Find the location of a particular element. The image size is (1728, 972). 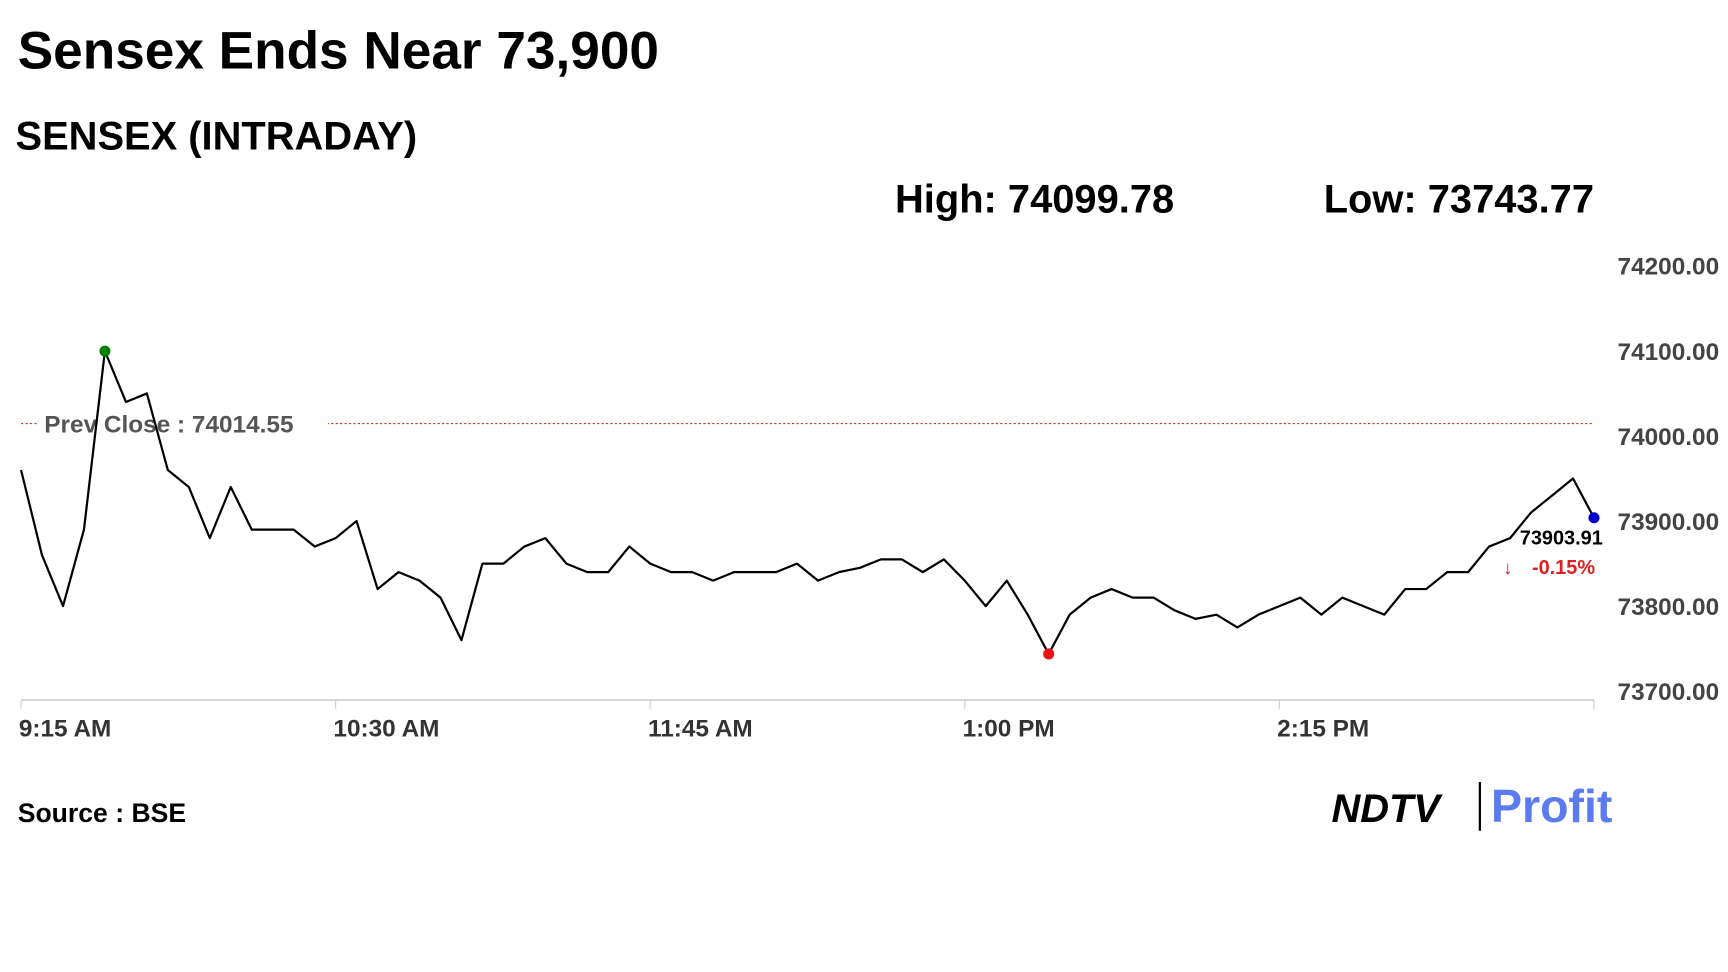

low-label: Low: is located at coordinates (1370, 200).